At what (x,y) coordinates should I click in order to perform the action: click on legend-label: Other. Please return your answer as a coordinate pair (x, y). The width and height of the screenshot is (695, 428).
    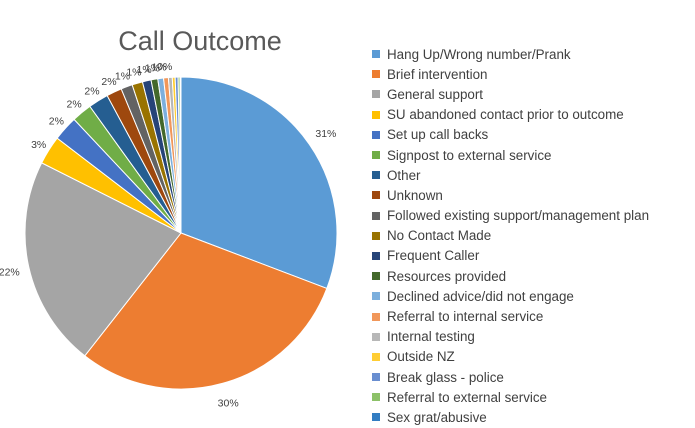
    Looking at the image, I should click on (404, 175).